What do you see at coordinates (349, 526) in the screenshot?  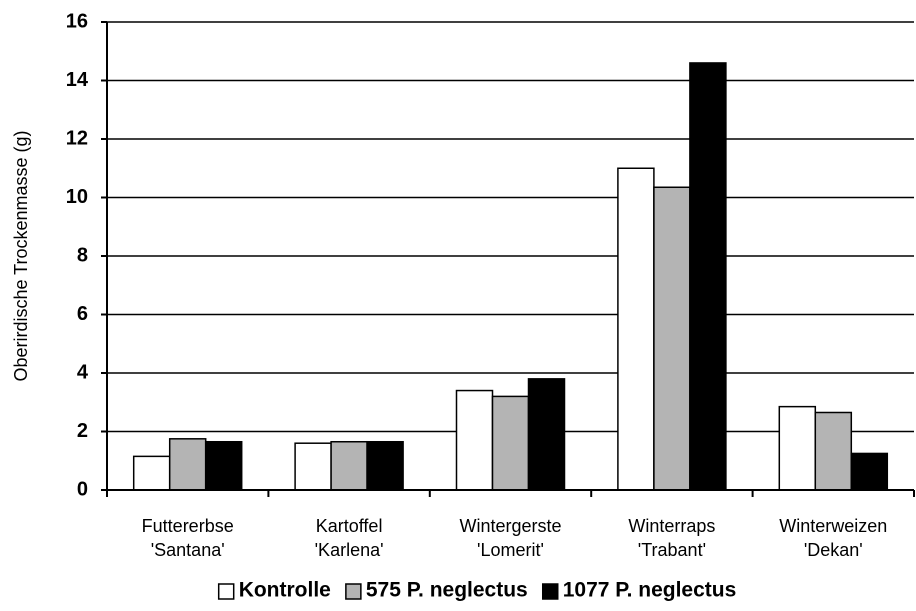 I see `x-tick-label: Kartoffel` at bounding box center [349, 526].